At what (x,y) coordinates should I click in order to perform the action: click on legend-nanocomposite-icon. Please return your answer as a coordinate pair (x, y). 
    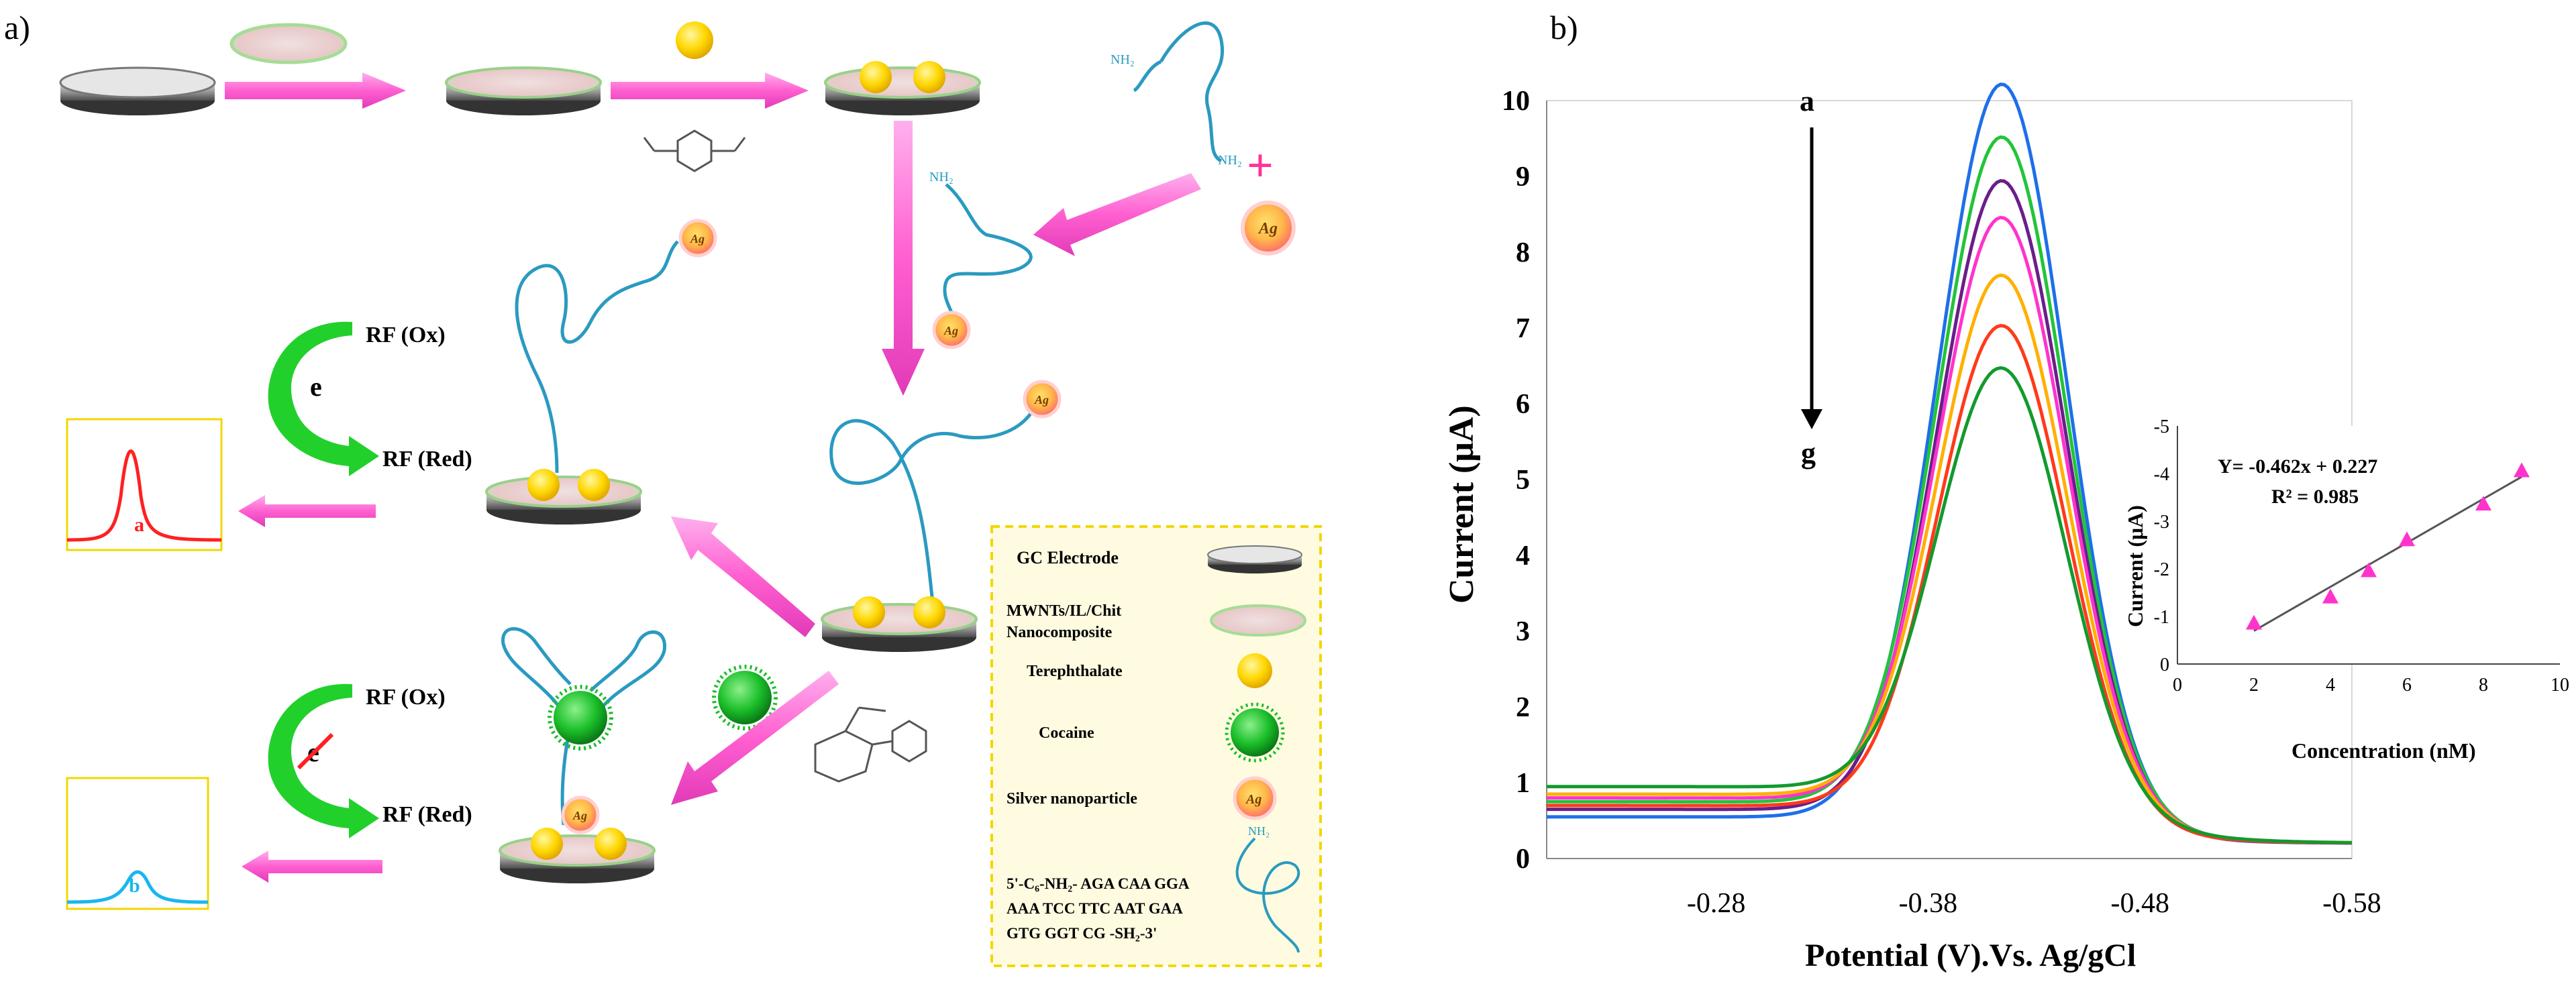
    Looking at the image, I should click on (1258, 620).